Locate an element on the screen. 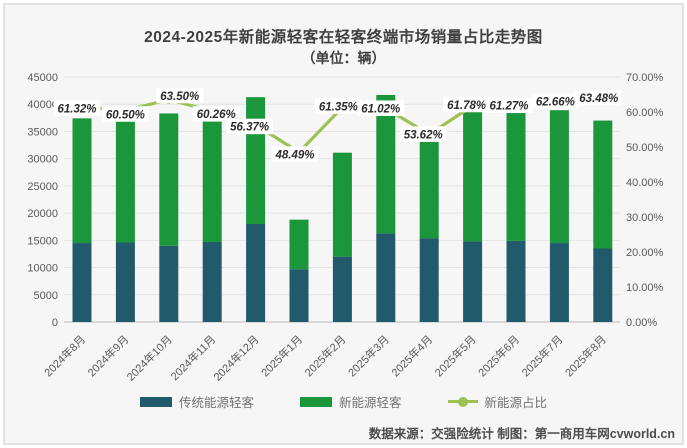  bar-traditional-2024年10月 is located at coordinates (169, 283).